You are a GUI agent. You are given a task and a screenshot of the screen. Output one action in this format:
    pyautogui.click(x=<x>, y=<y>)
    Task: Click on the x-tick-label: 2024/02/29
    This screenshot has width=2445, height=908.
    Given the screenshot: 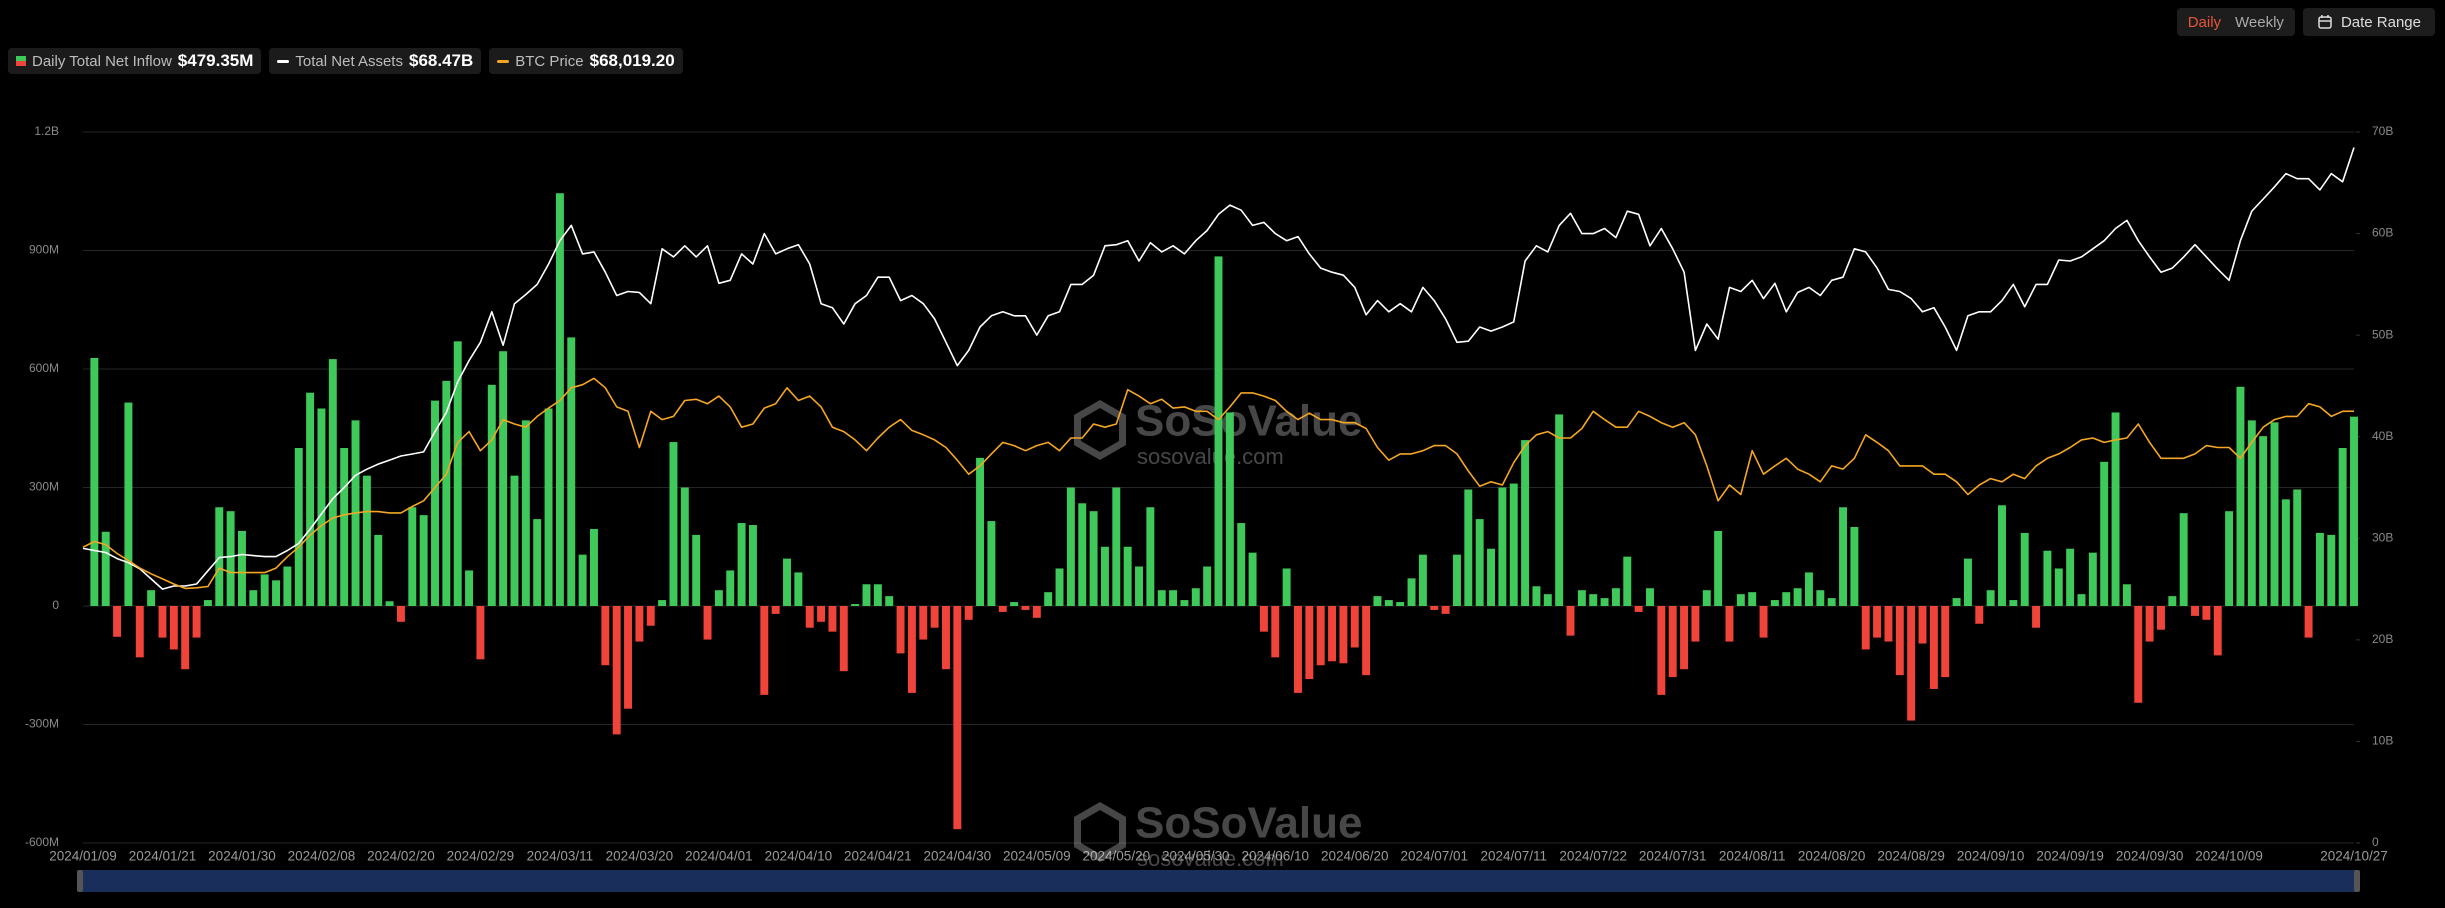 What is the action you would take?
    pyautogui.click(x=481, y=856)
    